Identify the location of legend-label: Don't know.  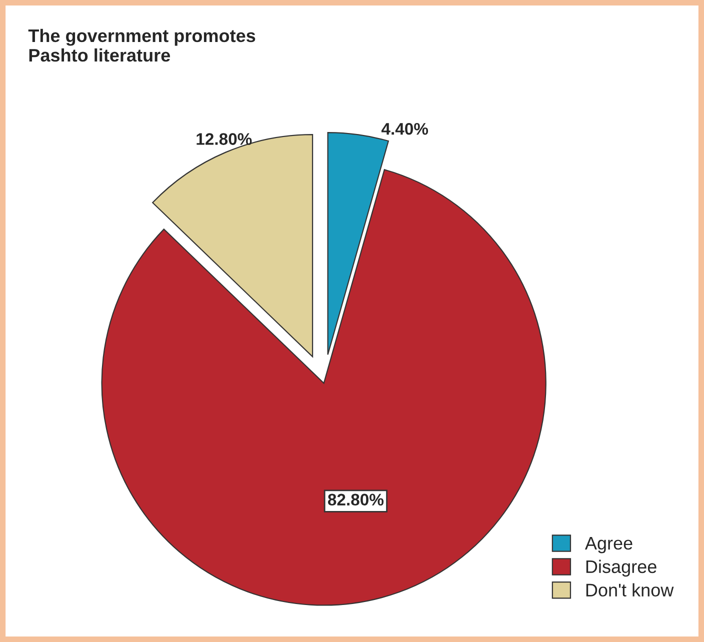
(630, 589).